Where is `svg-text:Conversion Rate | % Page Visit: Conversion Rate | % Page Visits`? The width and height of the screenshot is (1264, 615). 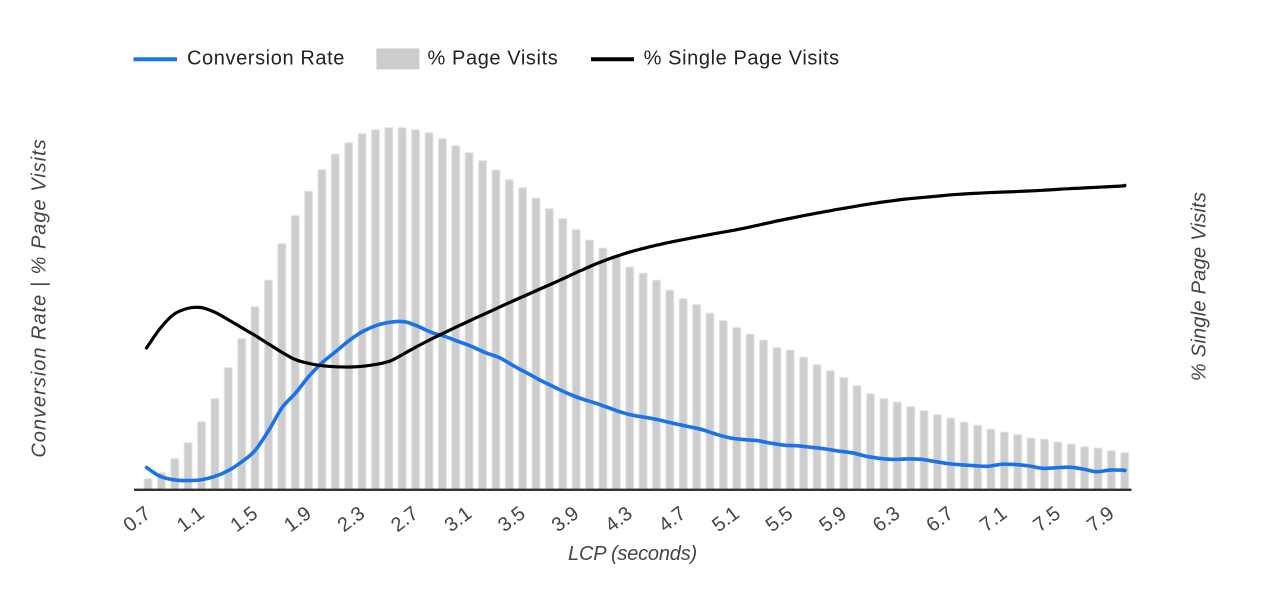
svg-text:Conversion Rate | % Page Visit: Conversion Rate | % Page Visits is located at coordinates (40, 297).